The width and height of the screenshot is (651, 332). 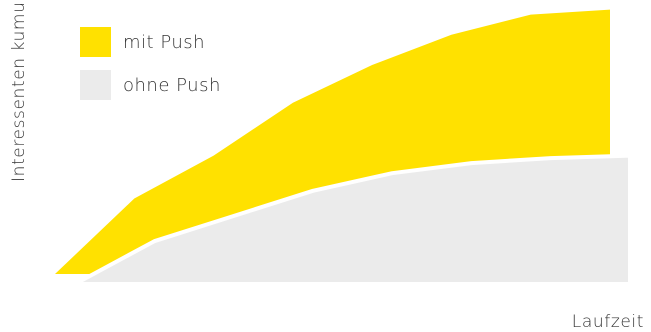 I want to click on legend-item-ohne-push: ohne Push, so click(x=150, y=85).